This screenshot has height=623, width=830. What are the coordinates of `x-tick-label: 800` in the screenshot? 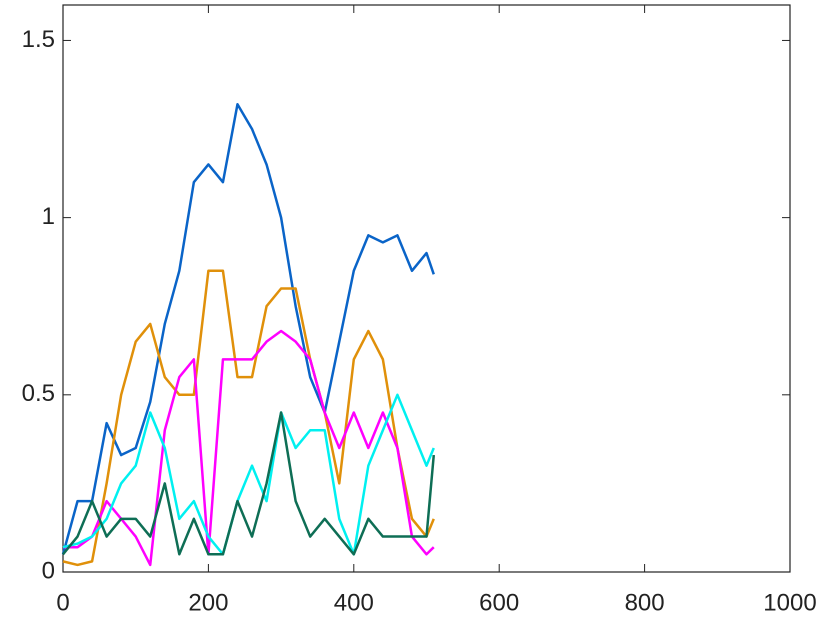 It's located at (645, 602).